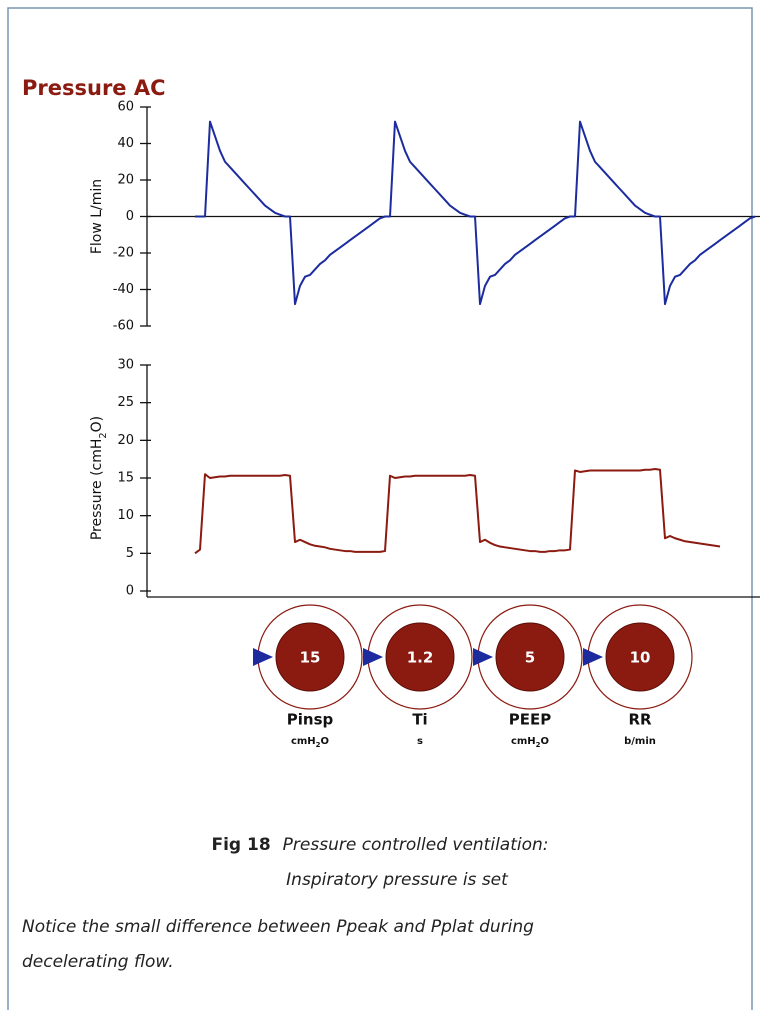  I want to click on dial-name: RR, so click(640, 720).